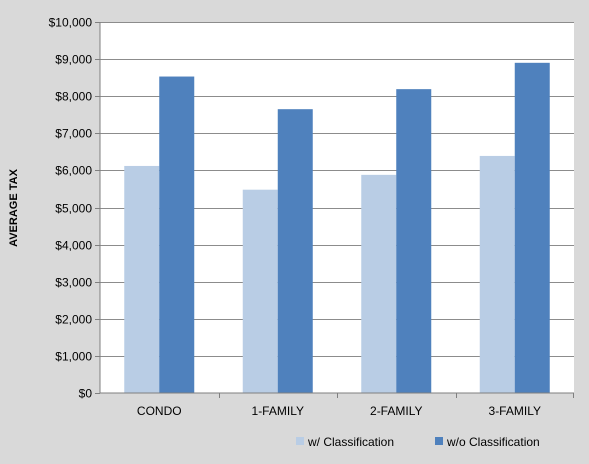 This screenshot has height=464, width=589. Describe the element at coordinates (350, 442) in the screenshot. I see `legend-label-1: w/ Classification` at that location.